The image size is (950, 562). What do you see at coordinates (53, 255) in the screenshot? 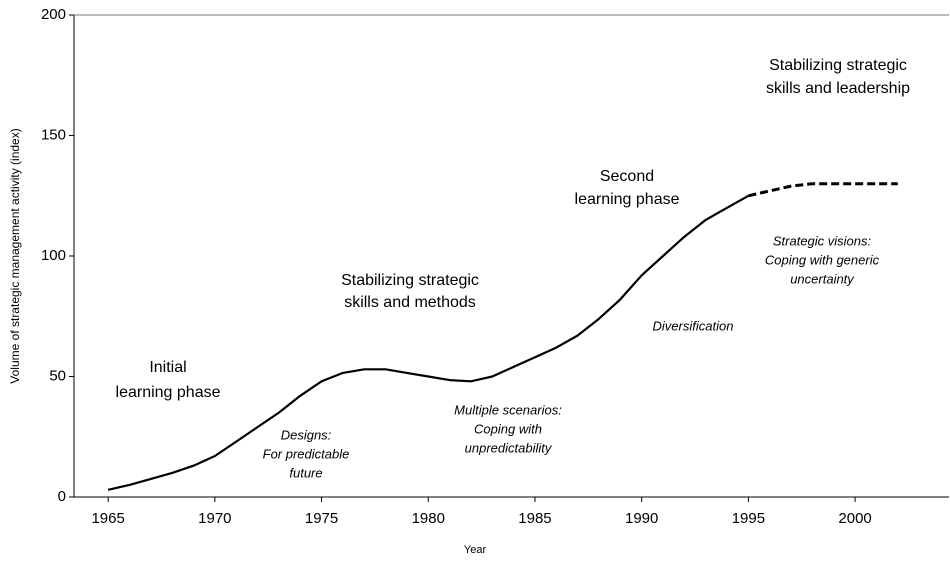
I see `y-tick-label: 100` at bounding box center [53, 255].